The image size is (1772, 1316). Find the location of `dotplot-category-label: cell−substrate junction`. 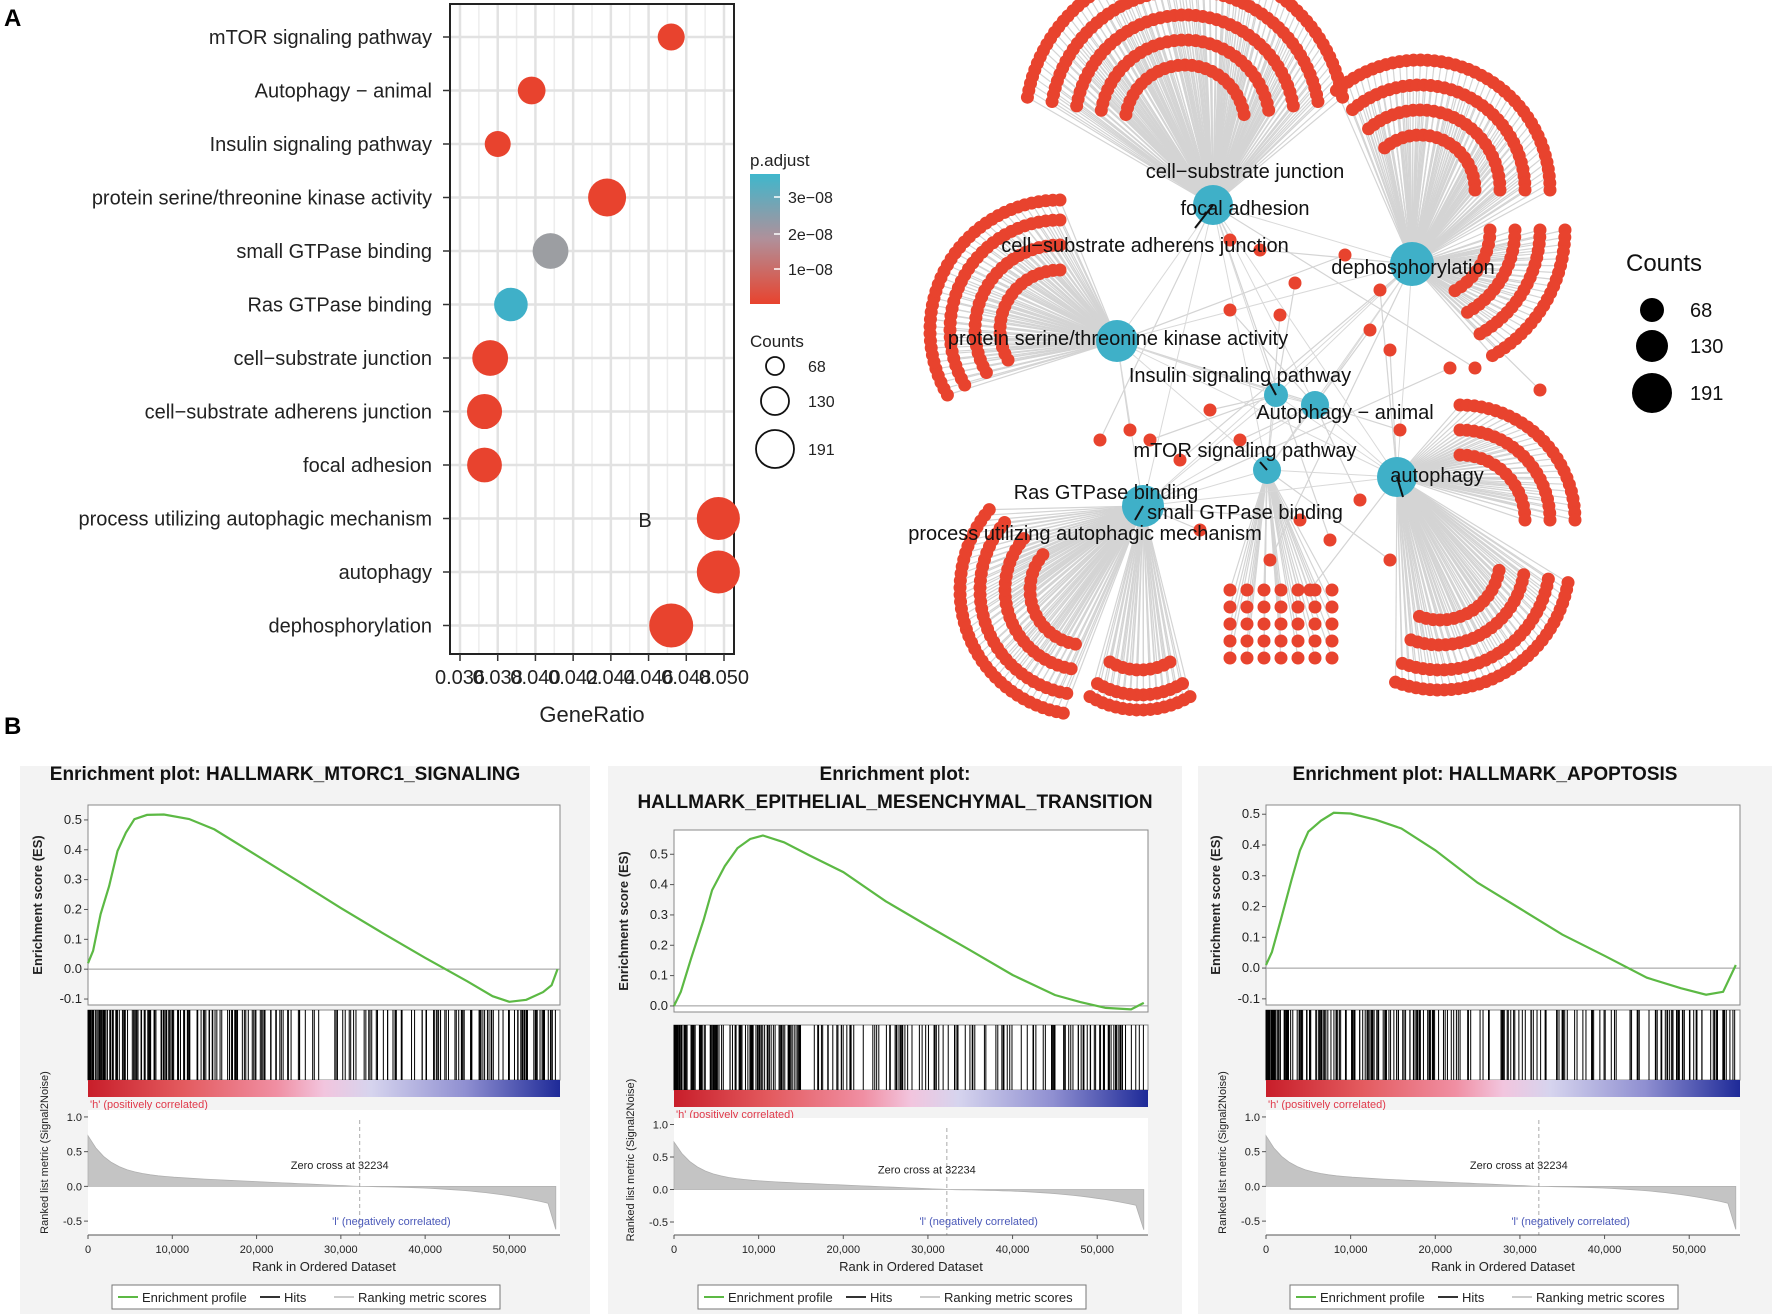

dotplot-category-label: cell−substrate junction is located at coordinates (333, 359).